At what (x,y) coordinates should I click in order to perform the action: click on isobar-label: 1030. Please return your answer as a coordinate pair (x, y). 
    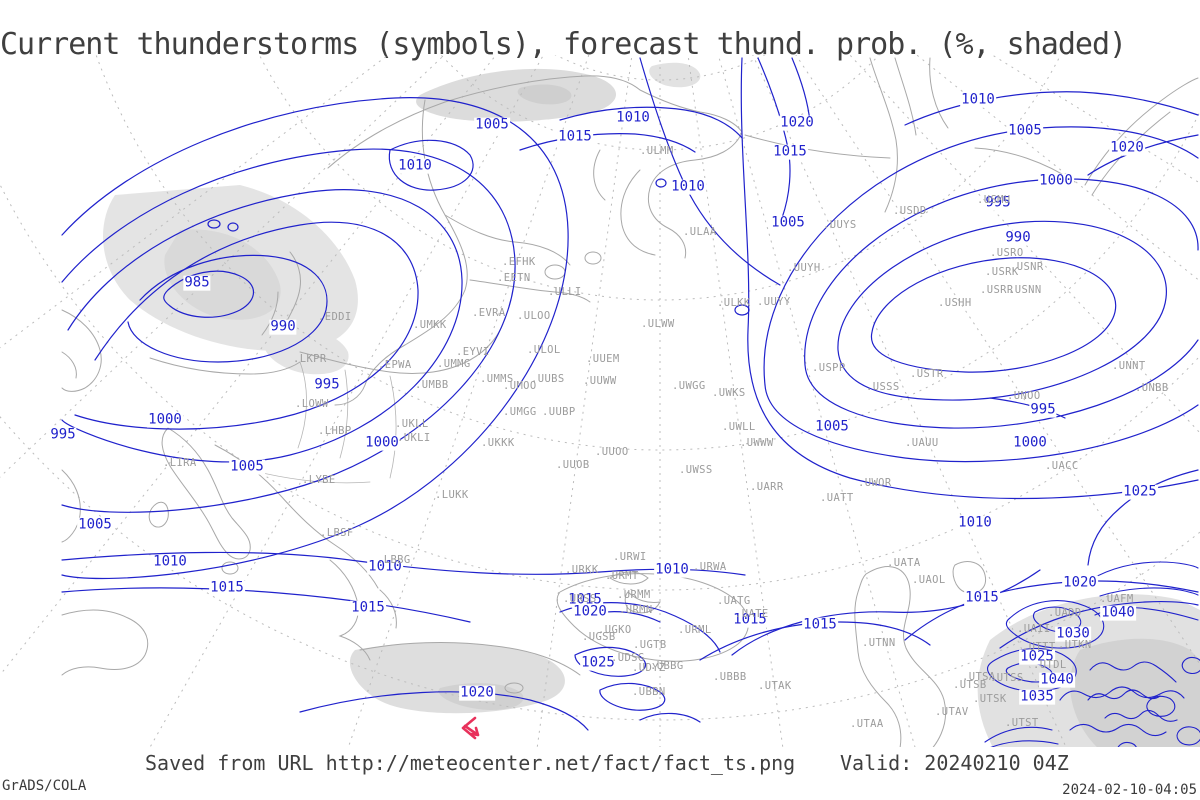
    Looking at the image, I should click on (1073, 633).